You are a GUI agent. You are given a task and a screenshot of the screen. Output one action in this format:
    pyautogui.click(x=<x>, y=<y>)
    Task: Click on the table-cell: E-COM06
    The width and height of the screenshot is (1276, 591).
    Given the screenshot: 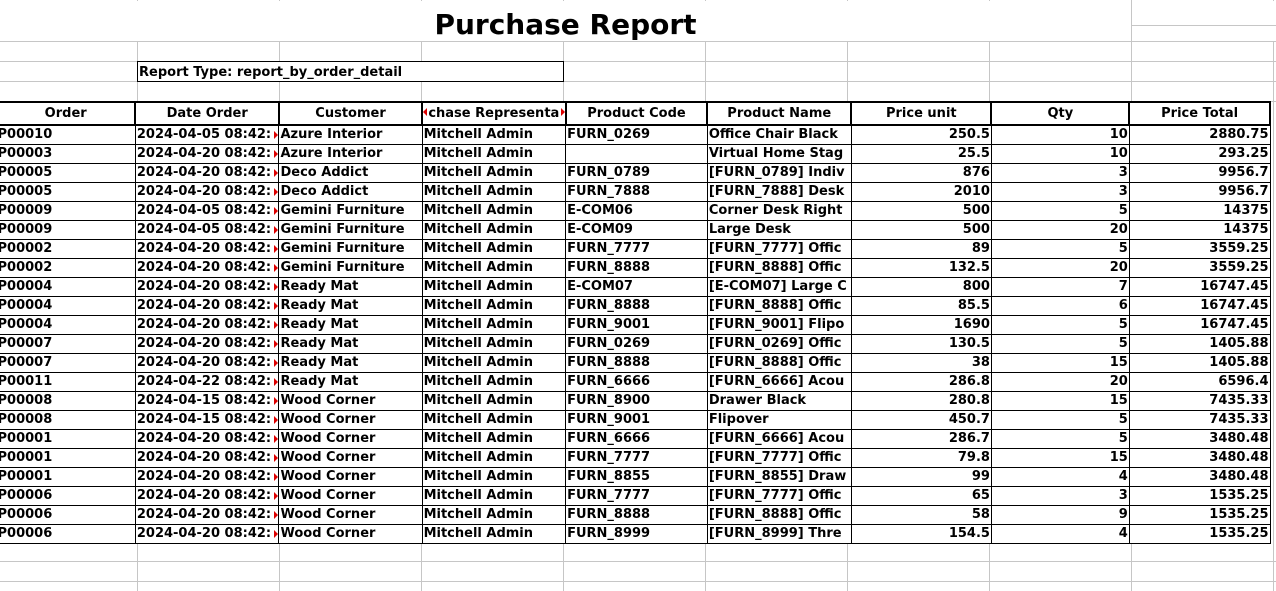 What is the action you would take?
    pyautogui.click(x=636, y=211)
    